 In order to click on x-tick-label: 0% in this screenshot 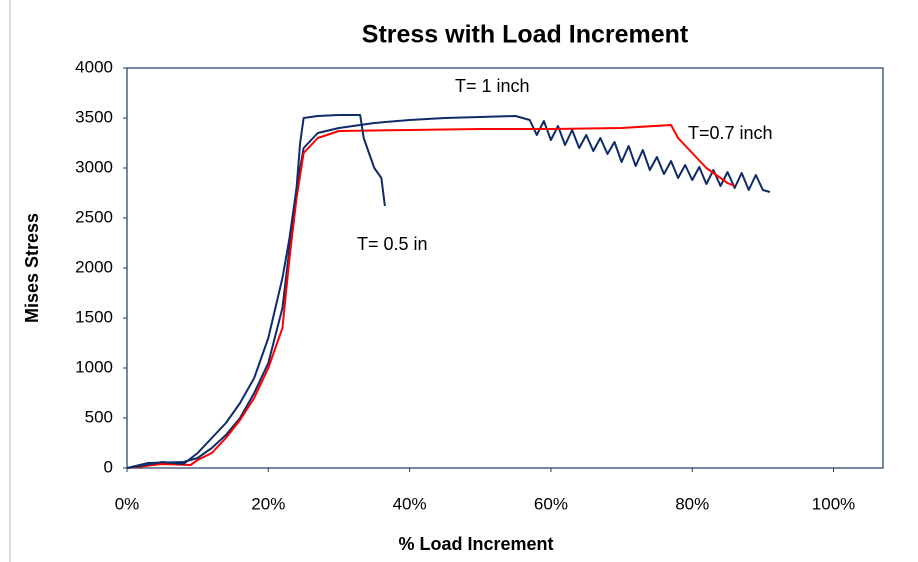, I will do `click(127, 503)`.